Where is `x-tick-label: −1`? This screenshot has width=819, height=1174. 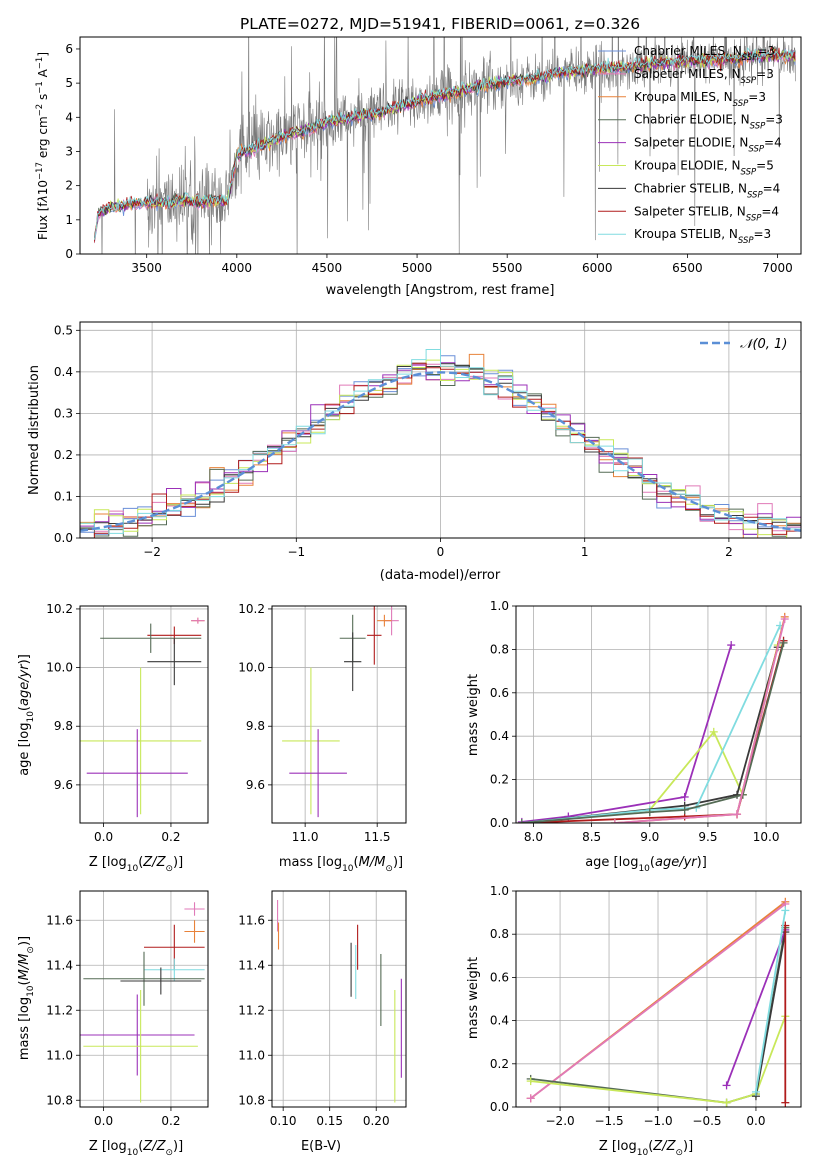
x-tick-label: −1 is located at coordinates (296, 552).